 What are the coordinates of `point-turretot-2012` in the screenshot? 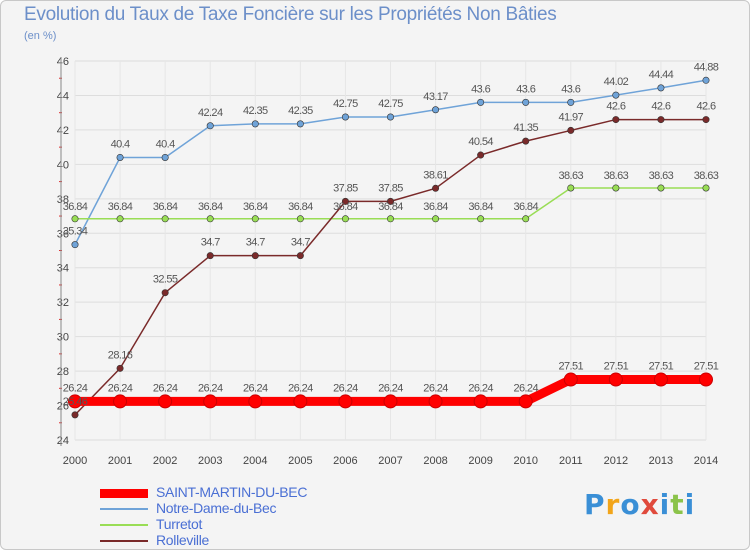 It's located at (616, 188).